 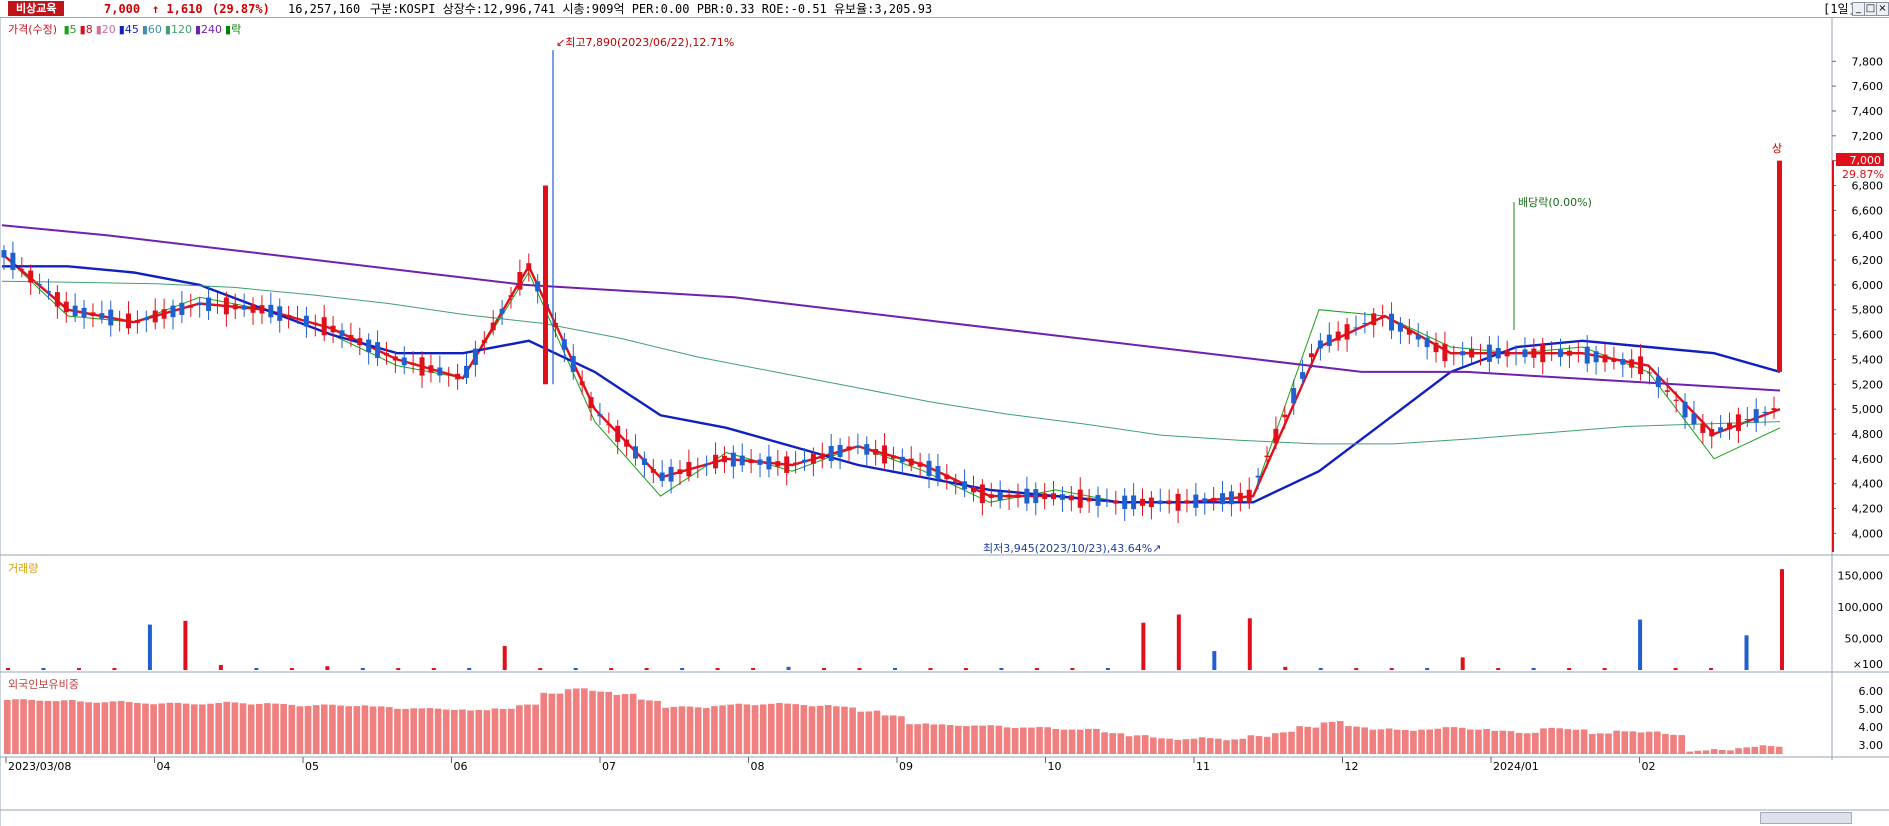 I want to click on trade-volume: 16,257,160, so click(x=324, y=9).